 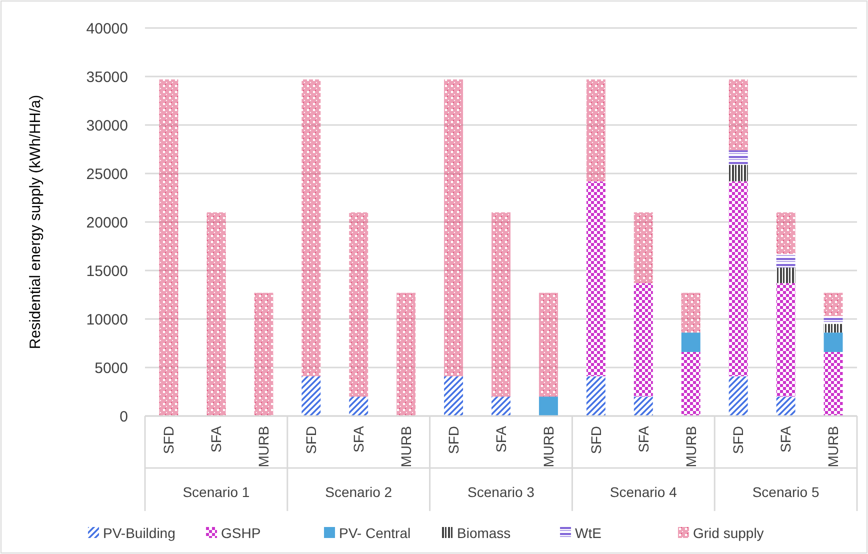 I want to click on y-tick-label: 35000, so click(x=107, y=77).